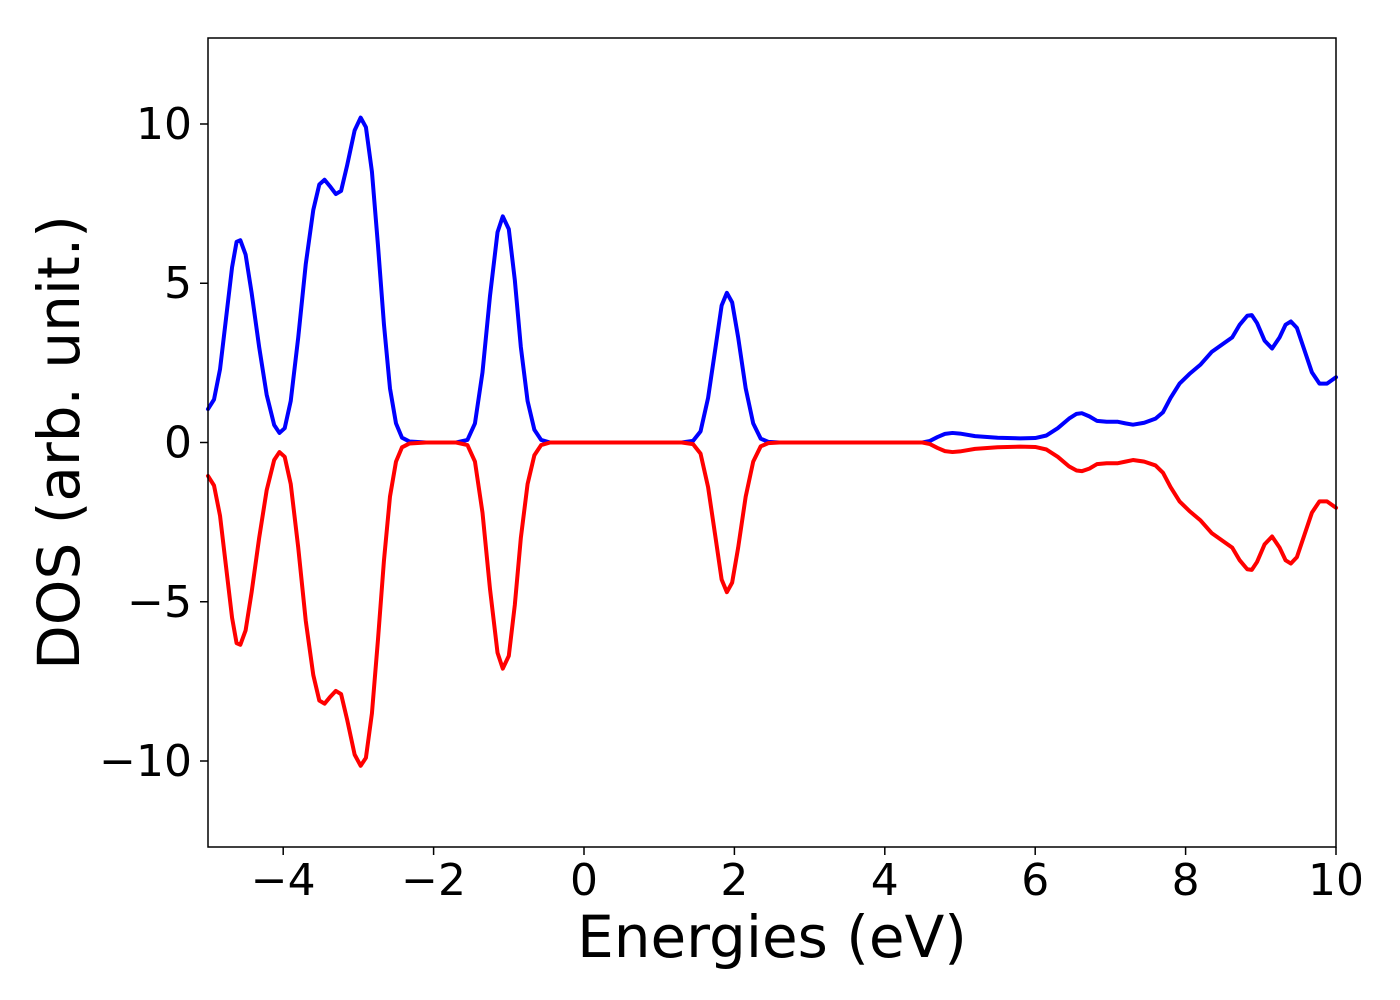  What do you see at coordinates (145, 761) in the screenshot?
I see `y-tick-label: −10` at bounding box center [145, 761].